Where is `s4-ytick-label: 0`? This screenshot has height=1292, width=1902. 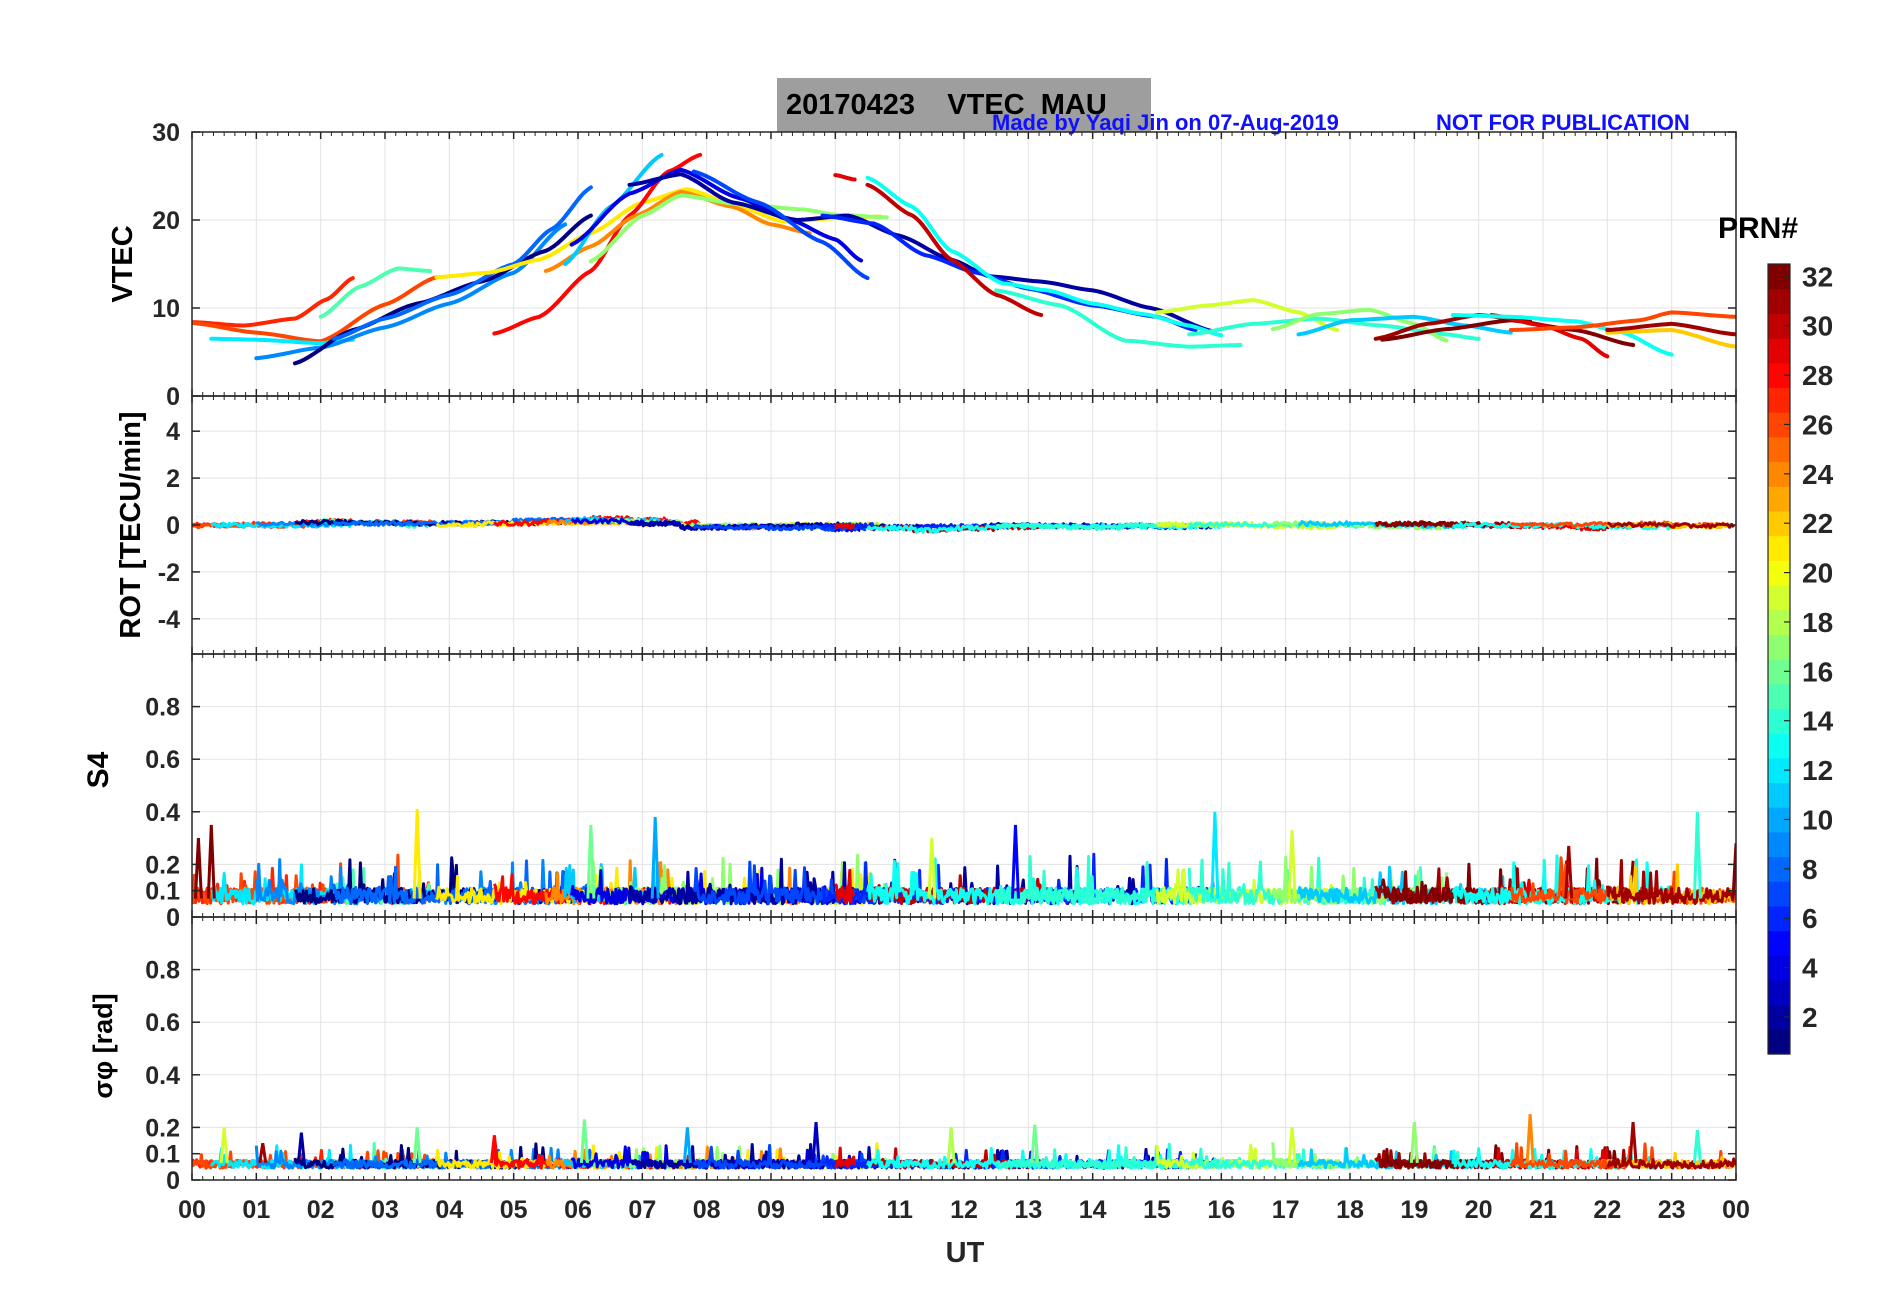
s4-ytick-label: 0 is located at coordinates (173, 918).